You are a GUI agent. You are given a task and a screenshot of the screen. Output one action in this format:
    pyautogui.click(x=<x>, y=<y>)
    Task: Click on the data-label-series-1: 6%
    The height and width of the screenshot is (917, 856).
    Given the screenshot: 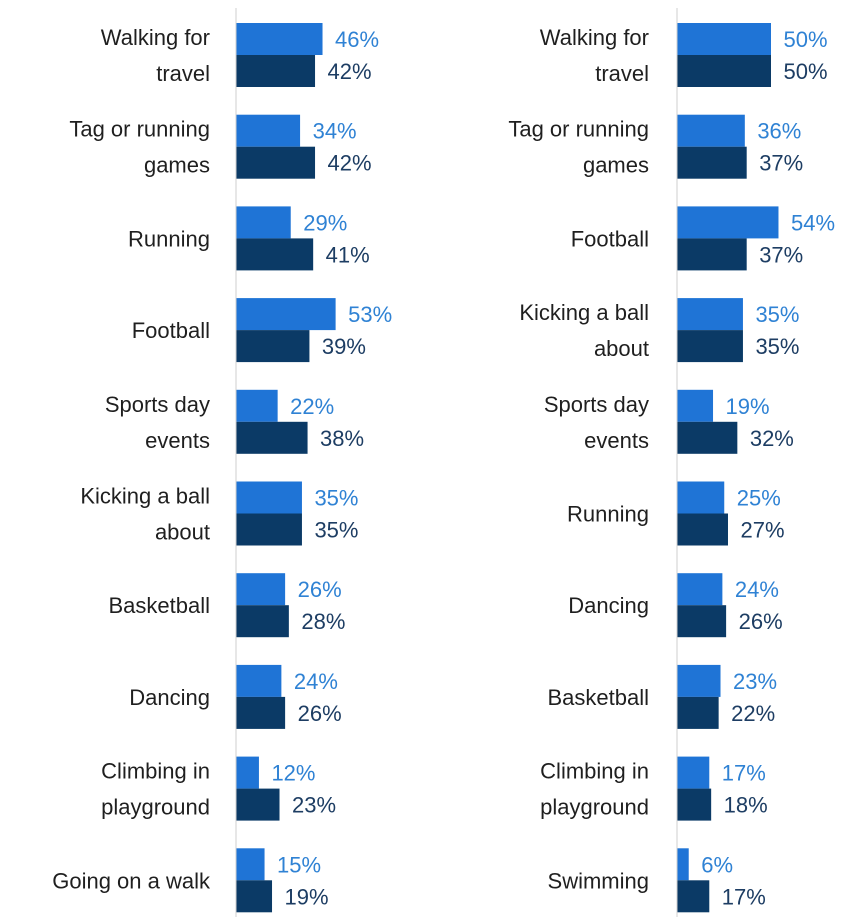 What is the action you would take?
    pyautogui.click(x=717, y=864)
    